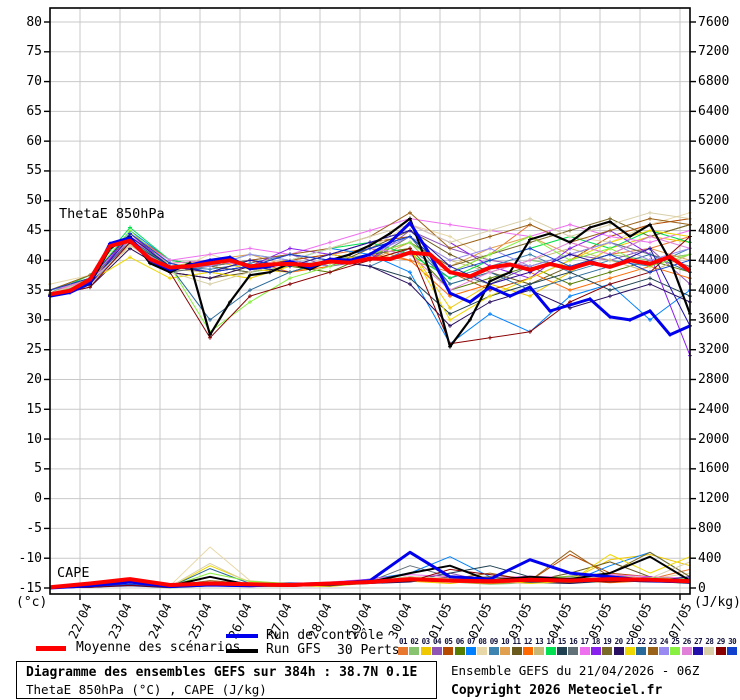 The image size is (740, 700). Describe the element at coordinates (702, 588) in the screenshot. I see `right-tick-label: 0` at that location.